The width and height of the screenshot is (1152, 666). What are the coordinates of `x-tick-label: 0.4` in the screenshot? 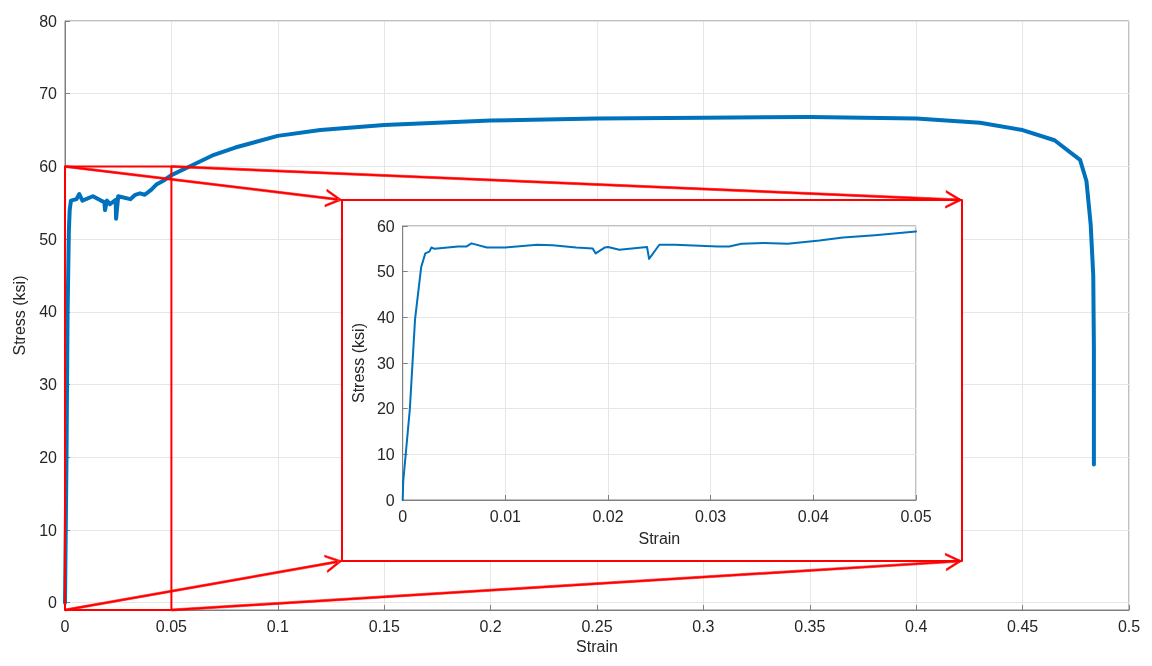 It's located at (916, 626).